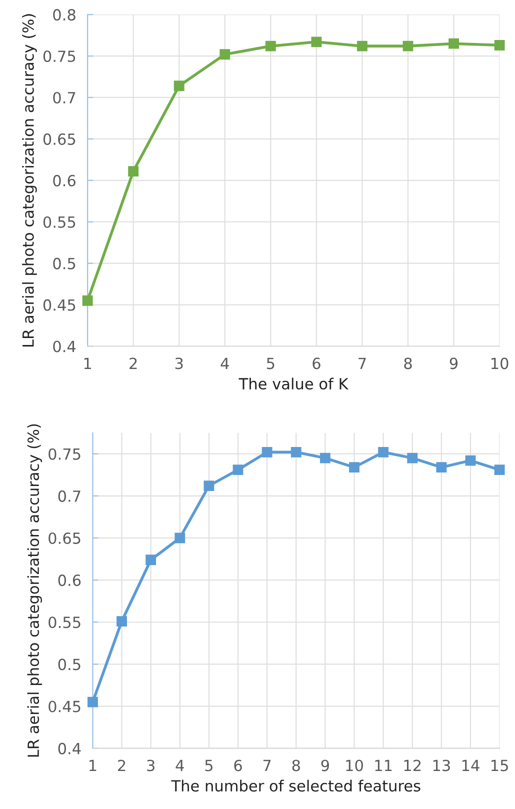 This screenshot has width=515, height=809. What do you see at coordinates (500, 766) in the screenshot?
I see `x-tick-label: 15` at bounding box center [500, 766].